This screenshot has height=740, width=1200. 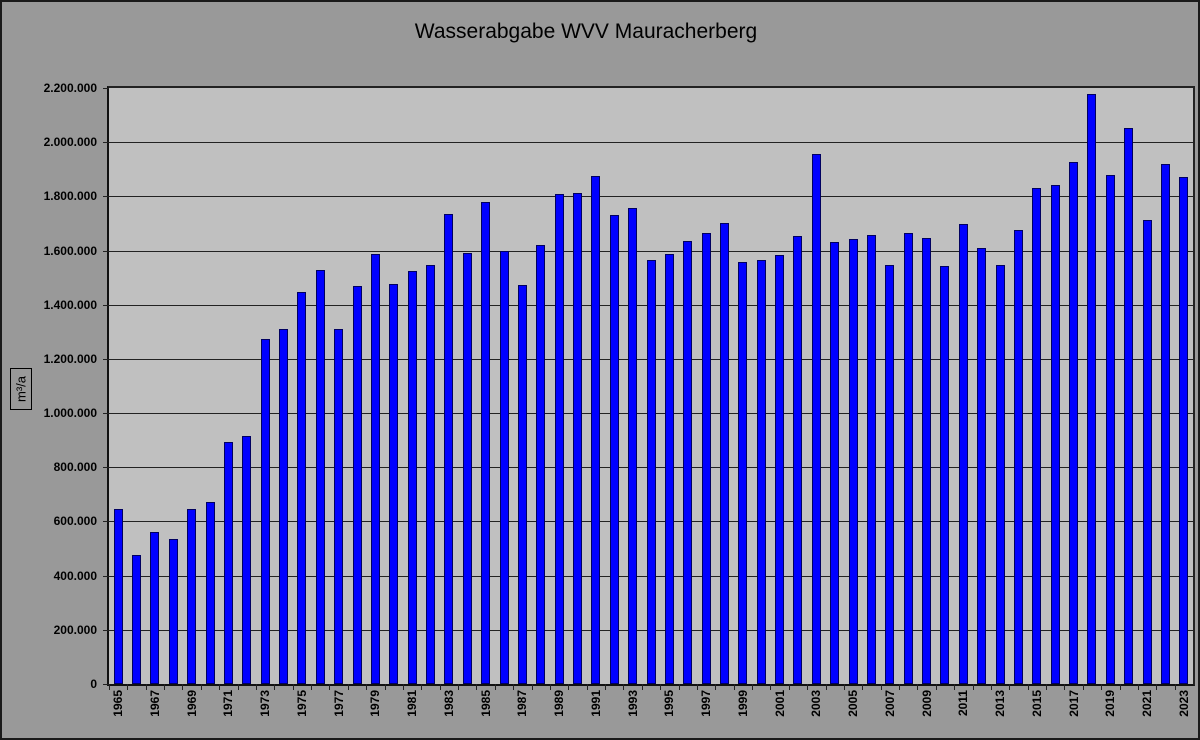 What do you see at coordinates (853, 703) in the screenshot?
I see `x-tick-label: 2005` at bounding box center [853, 703].